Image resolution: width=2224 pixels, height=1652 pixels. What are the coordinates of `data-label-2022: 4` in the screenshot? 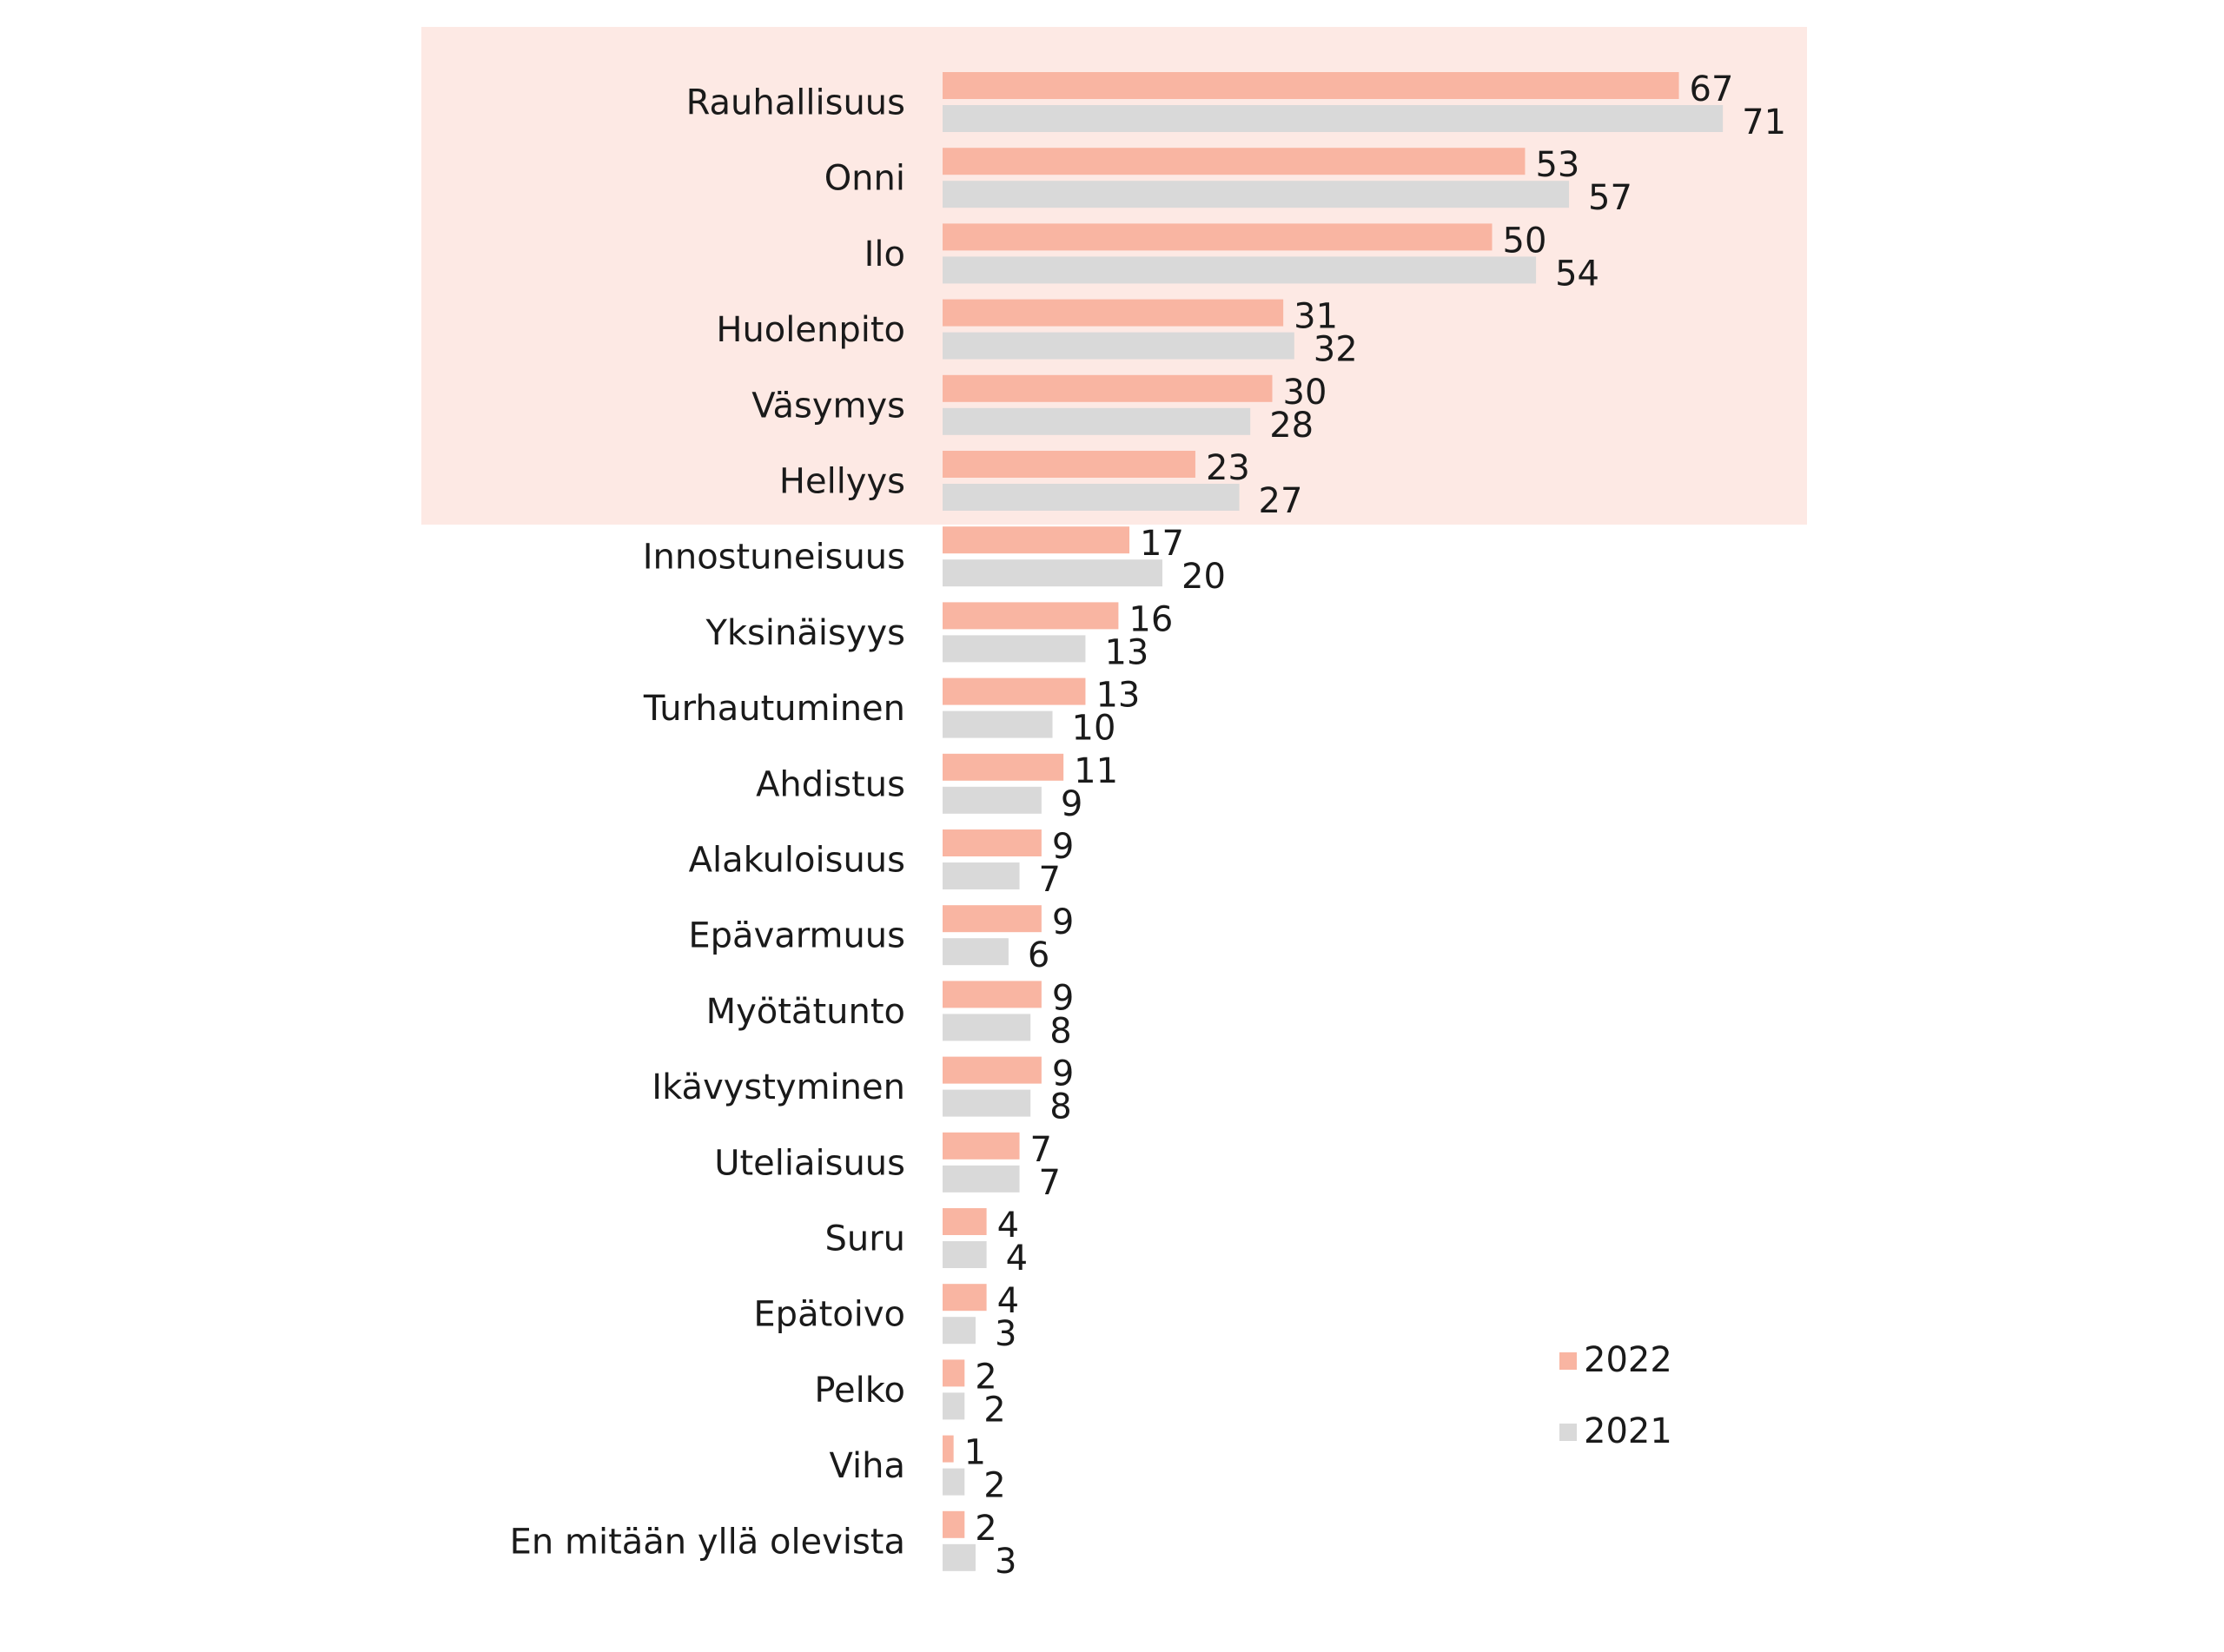 It's located at (1008, 1226).